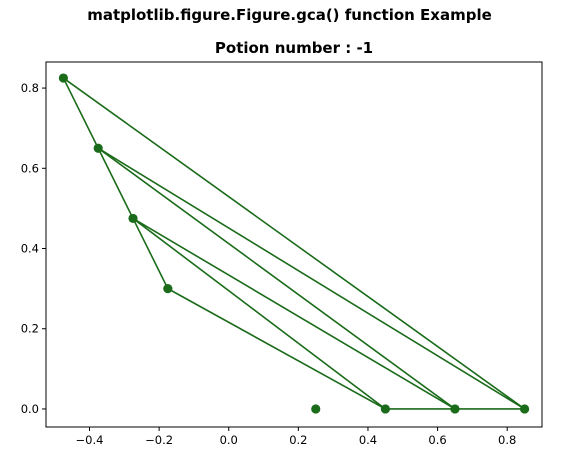 This screenshot has height=463, width=579. Describe the element at coordinates (507, 440) in the screenshot. I see `x-tick-label-6: 0.8` at that location.